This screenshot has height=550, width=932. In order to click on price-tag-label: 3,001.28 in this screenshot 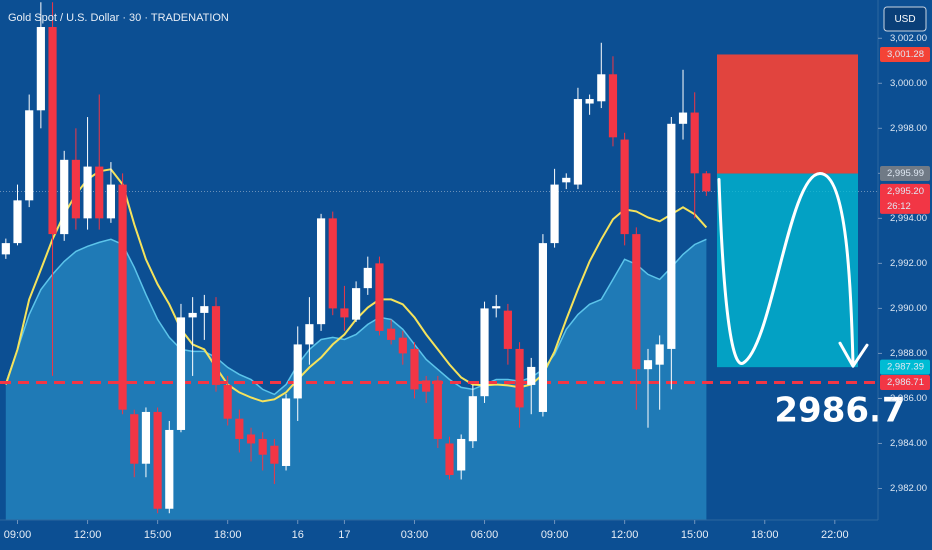, I will do `click(905, 54)`.